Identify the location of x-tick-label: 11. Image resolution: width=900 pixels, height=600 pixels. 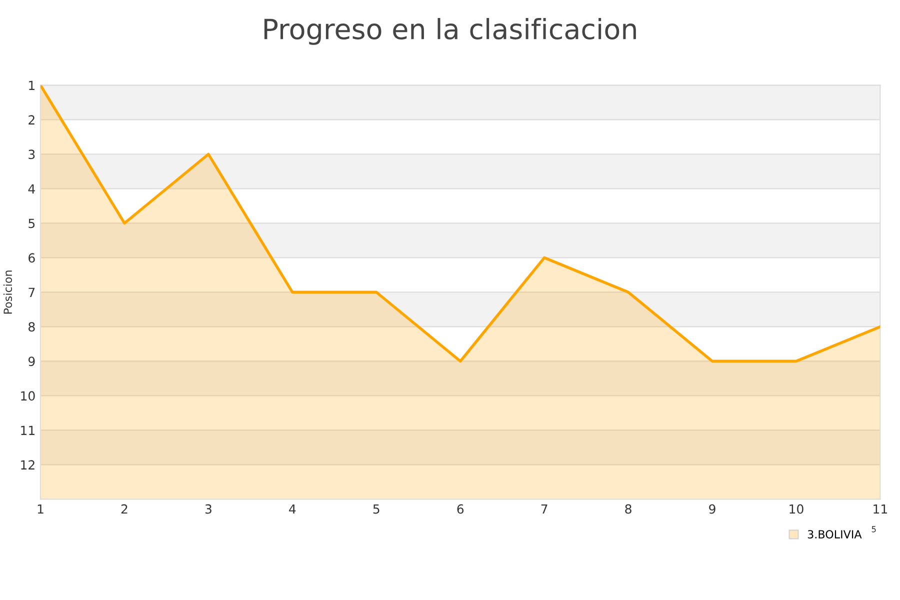
(880, 509).